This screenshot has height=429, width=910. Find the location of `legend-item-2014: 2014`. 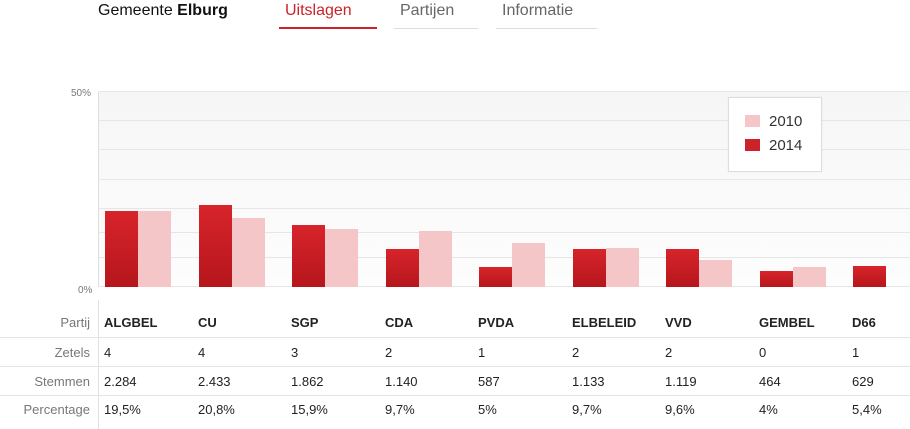

legend-item-2014: 2014 is located at coordinates (773, 145).